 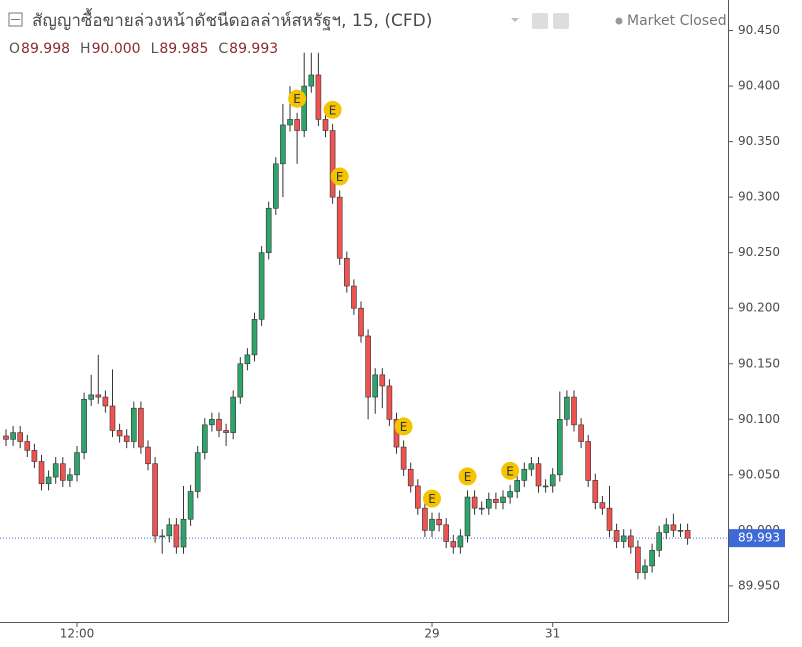 What do you see at coordinates (759, 141) in the screenshot?
I see `y-tick-label: 90.350` at bounding box center [759, 141].